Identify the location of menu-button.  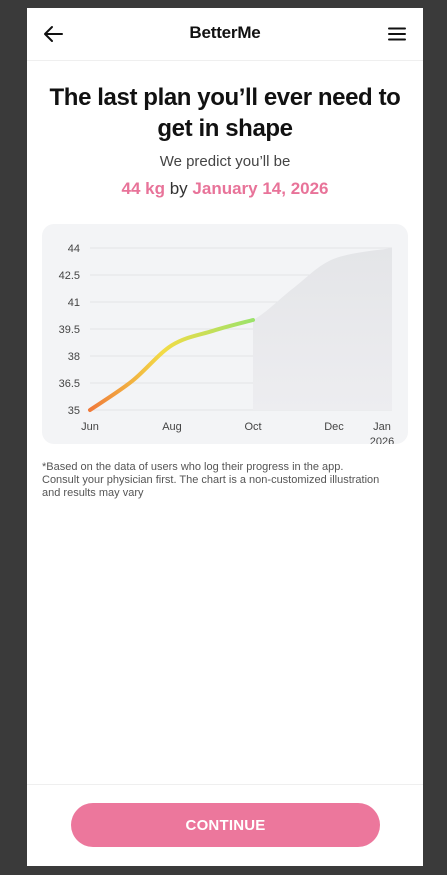
(397, 34).